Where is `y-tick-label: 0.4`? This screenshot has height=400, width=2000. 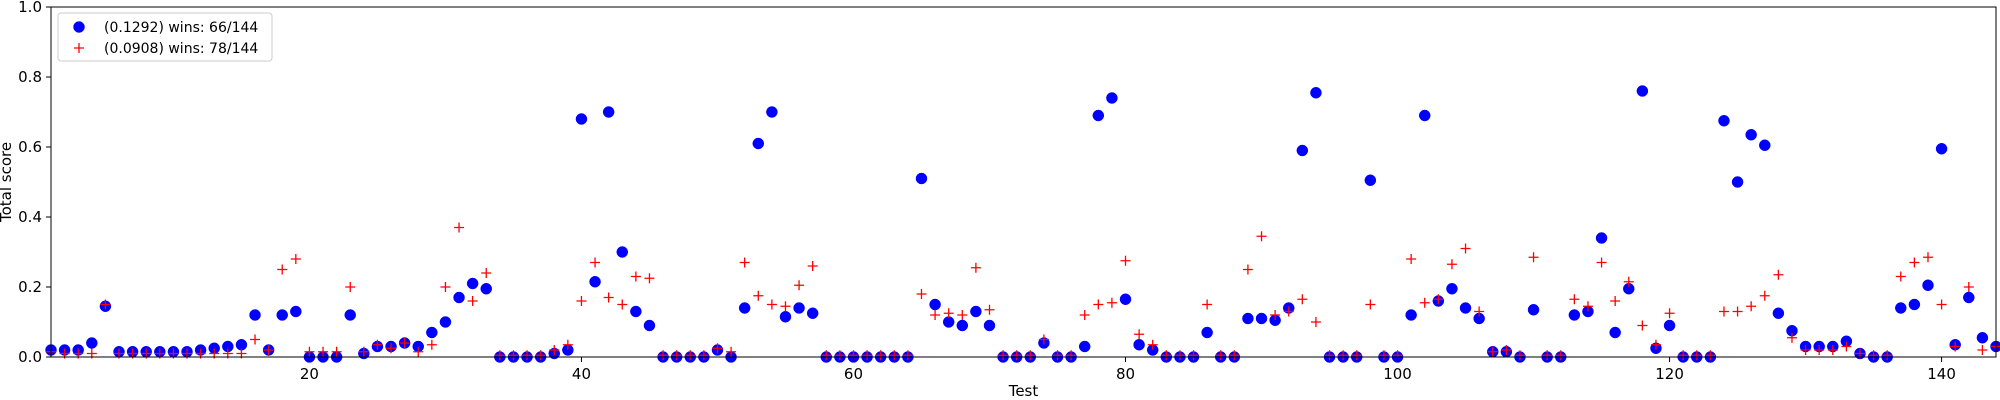
y-tick-label: 0.4 is located at coordinates (30, 217).